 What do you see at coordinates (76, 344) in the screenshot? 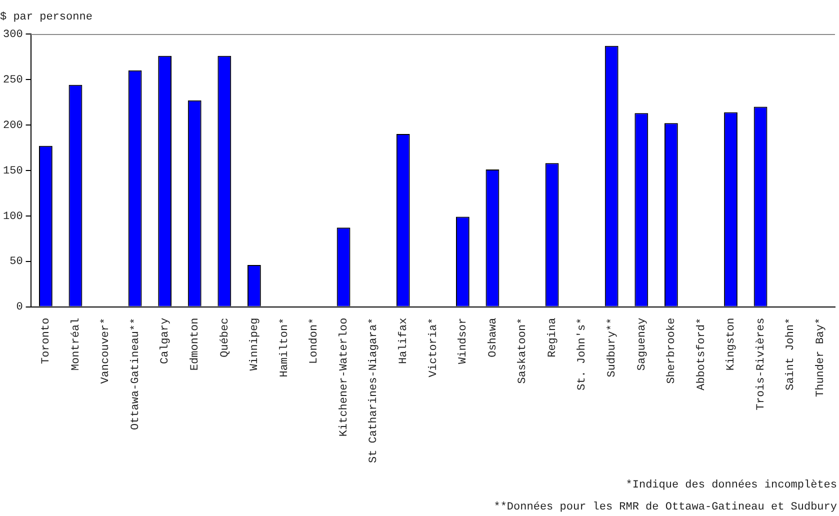
I see `x-tick-label: Montréal` at bounding box center [76, 344].